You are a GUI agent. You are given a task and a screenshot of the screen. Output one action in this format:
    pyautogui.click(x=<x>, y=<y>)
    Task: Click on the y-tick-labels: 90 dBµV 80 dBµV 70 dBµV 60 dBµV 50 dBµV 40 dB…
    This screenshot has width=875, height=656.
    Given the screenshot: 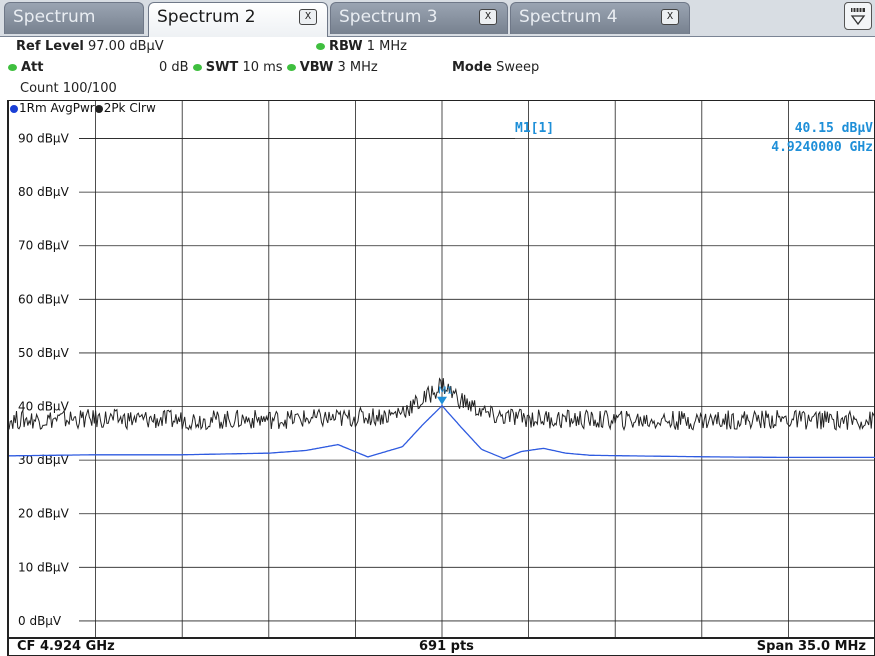 What is the action you would take?
    pyautogui.click(x=44, y=380)
    